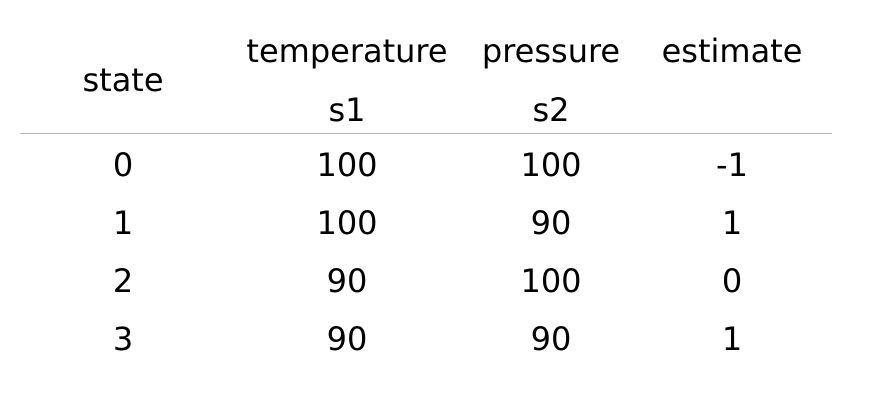 Image resolution: width=874 pixels, height=408 pixels. Describe the element at coordinates (123, 281) in the screenshot. I see `table-cell-state: 2` at that location.